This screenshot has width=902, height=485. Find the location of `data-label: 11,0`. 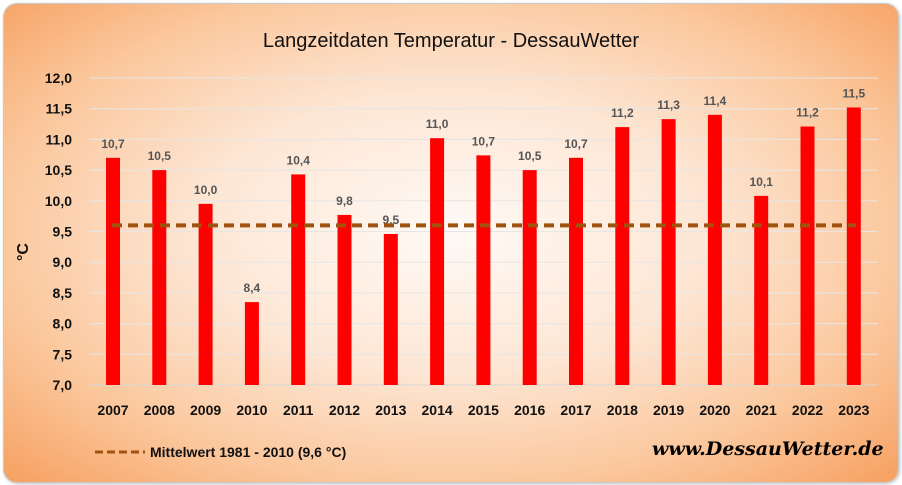

data-label: 11,0 is located at coordinates (437, 124).